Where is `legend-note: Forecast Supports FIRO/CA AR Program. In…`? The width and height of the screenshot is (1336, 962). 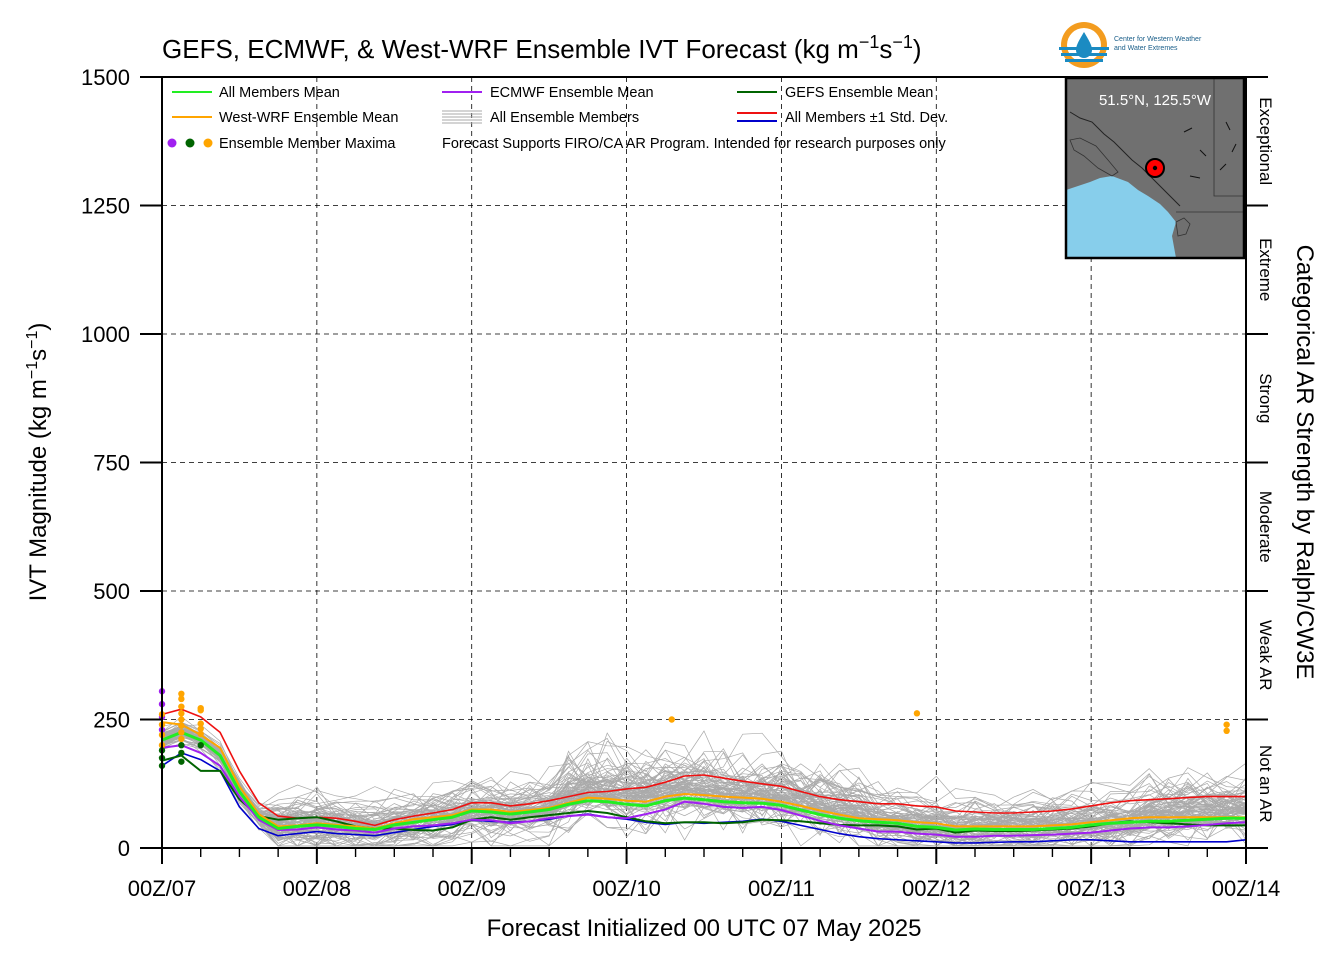
legend-note: Forecast Supports FIRO/CA AR Program. In… is located at coordinates (694, 144).